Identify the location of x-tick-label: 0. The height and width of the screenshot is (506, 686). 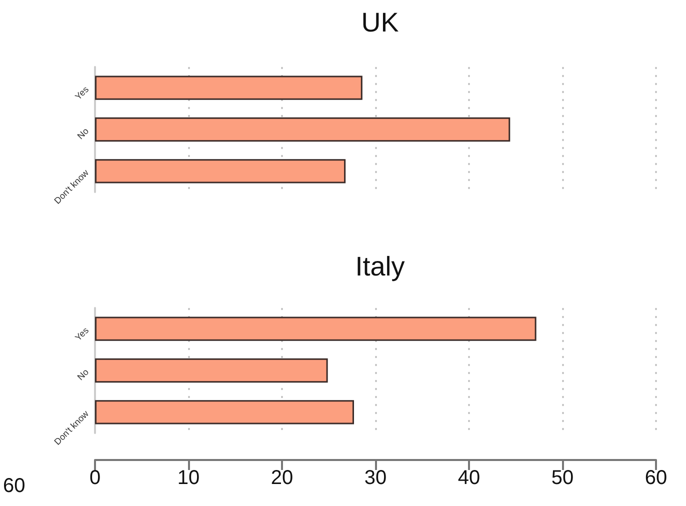
(95, 478).